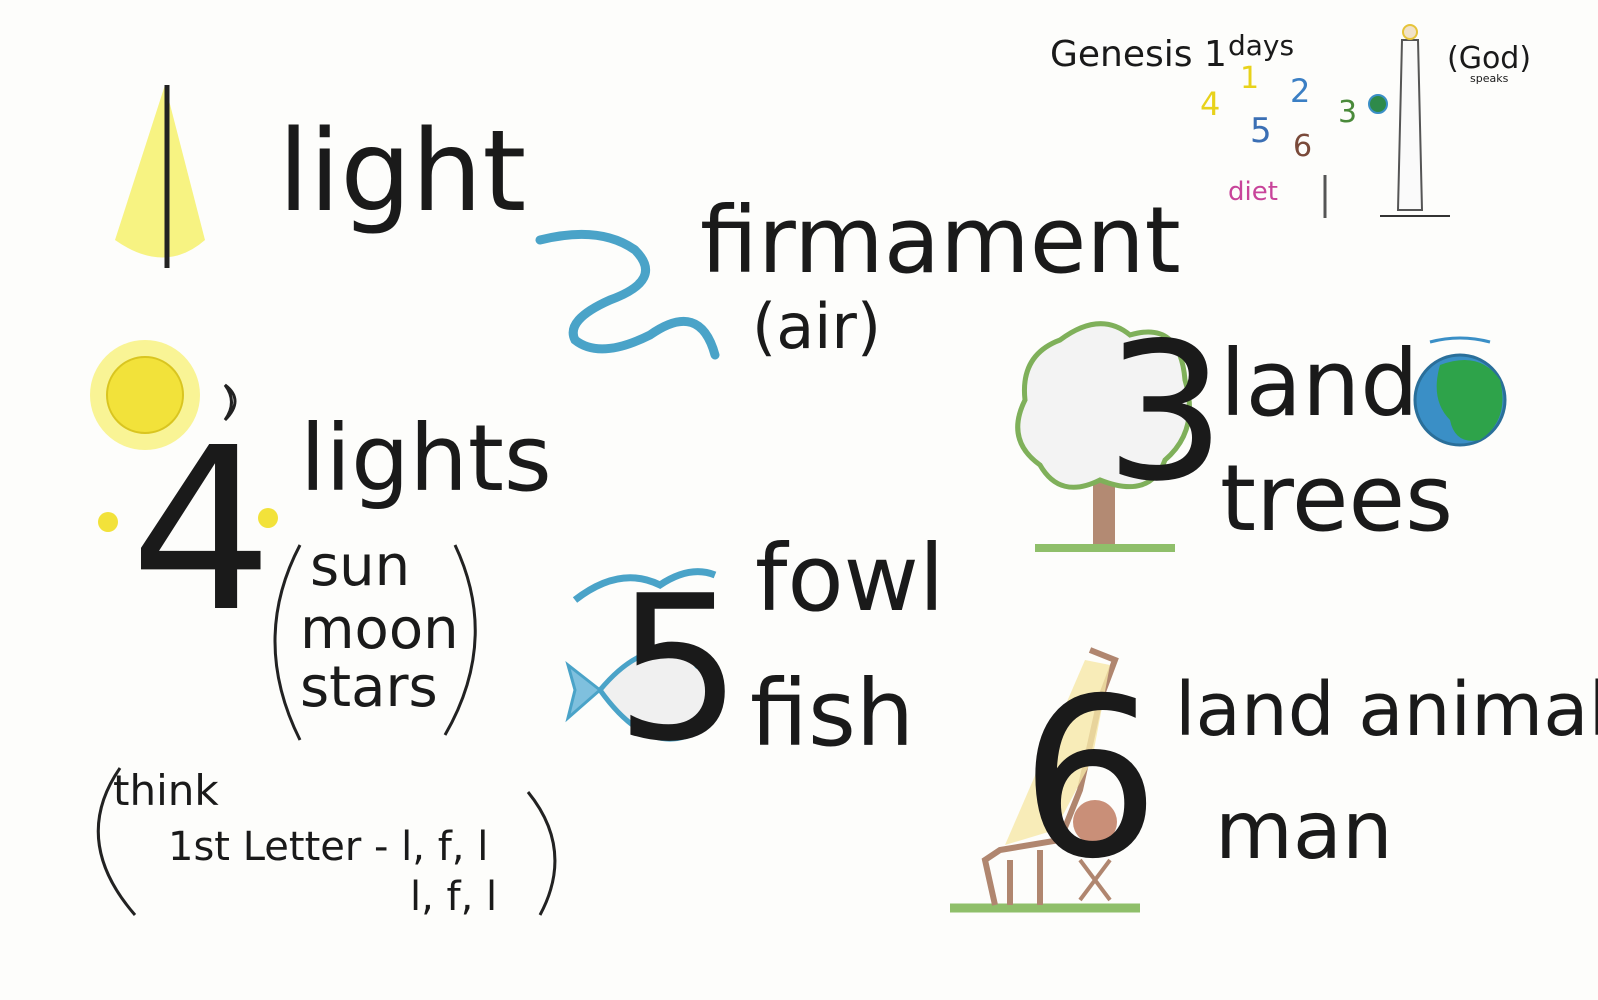 The height and width of the screenshot is (1000, 1598). Describe the element at coordinates (1304, 830) in the screenshot. I see `day-word: man` at that location.